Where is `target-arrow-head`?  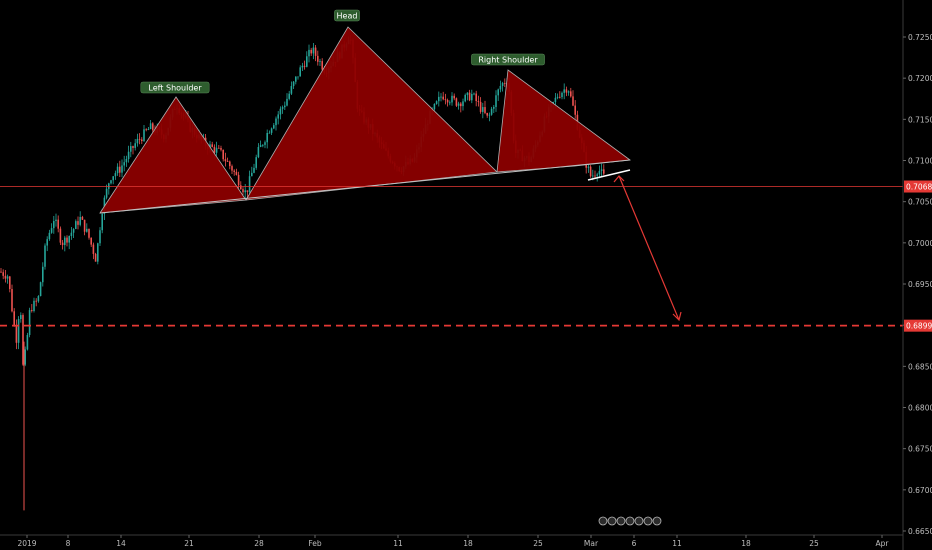 target-arrow-head is located at coordinates (677, 316).